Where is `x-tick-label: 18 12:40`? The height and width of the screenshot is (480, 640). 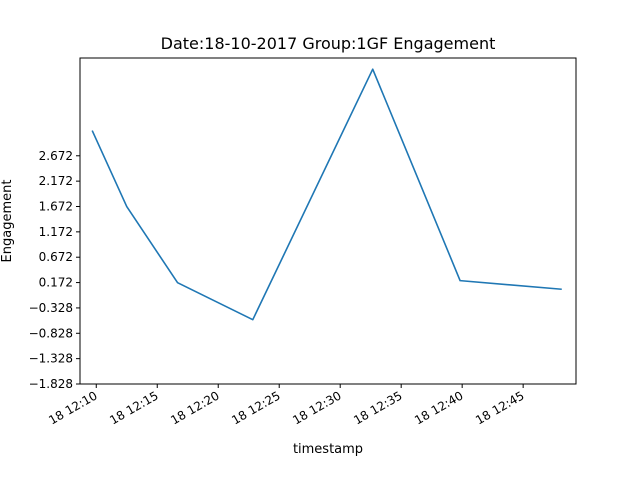
x-tick-label: 18 12:40 is located at coordinates (438, 407).